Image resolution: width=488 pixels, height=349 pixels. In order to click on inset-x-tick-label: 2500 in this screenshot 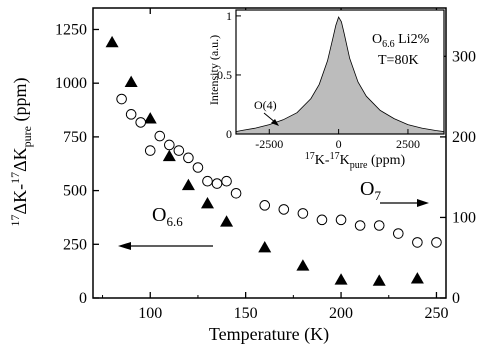, I will do `click(408, 144)`.